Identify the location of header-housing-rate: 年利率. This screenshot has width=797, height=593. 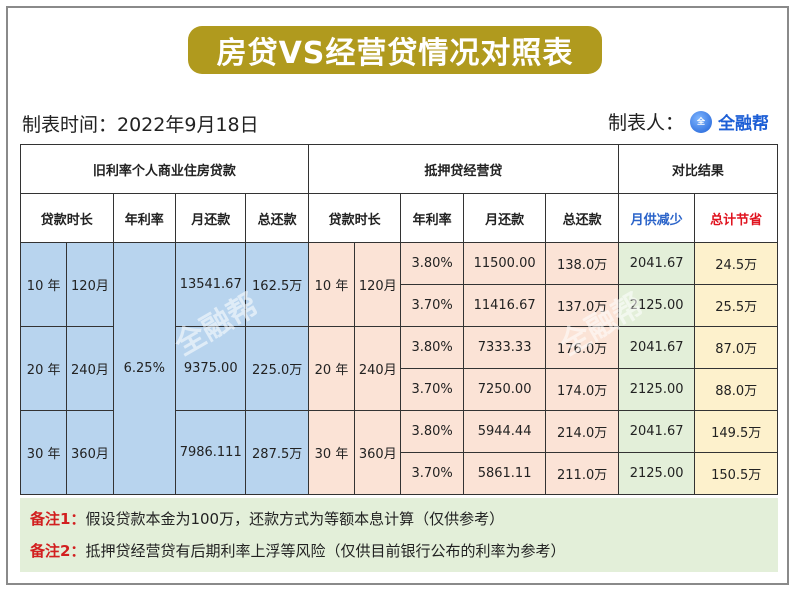
(144, 218).